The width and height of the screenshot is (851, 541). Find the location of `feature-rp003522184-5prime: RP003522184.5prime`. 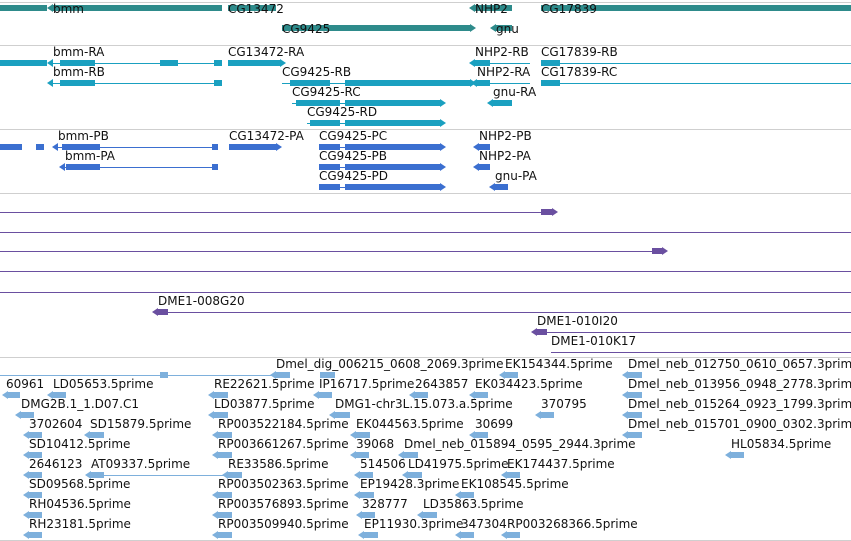

feature-rp003522184-5prime: RP003522184.5prime is located at coordinates (280, 428).